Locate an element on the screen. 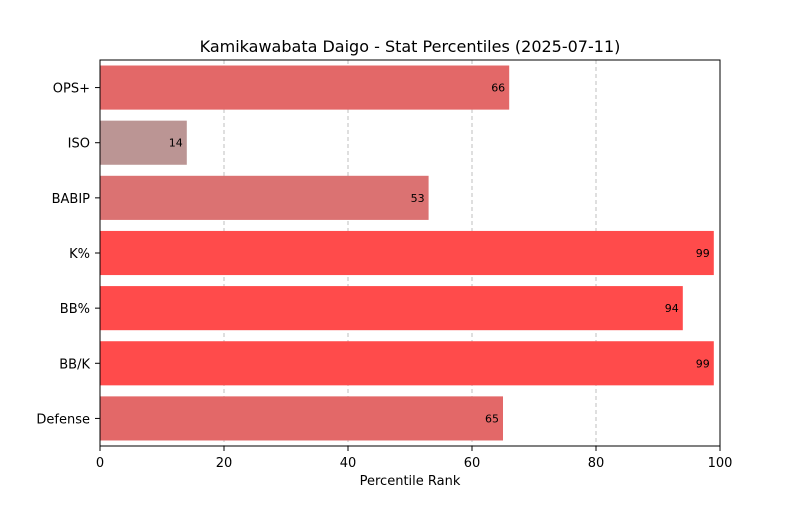 The width and height of the screenshot is (800, 505). bar-value-label: 14 is located at coordinates (176, 143).